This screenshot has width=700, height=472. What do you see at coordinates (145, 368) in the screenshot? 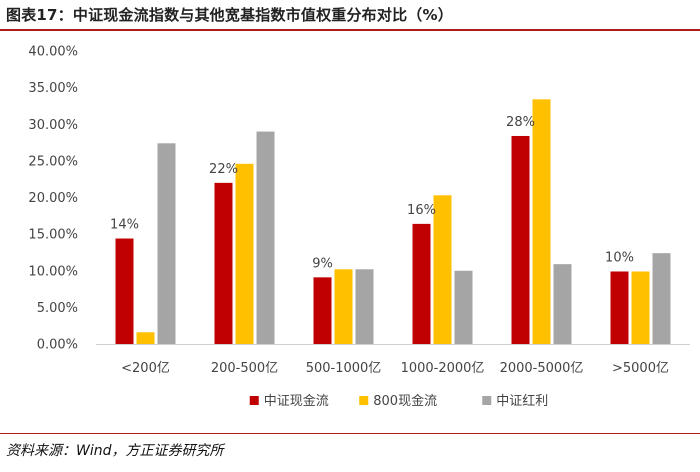
I see `category-label: <200亿` at bounding box center [145, 368].